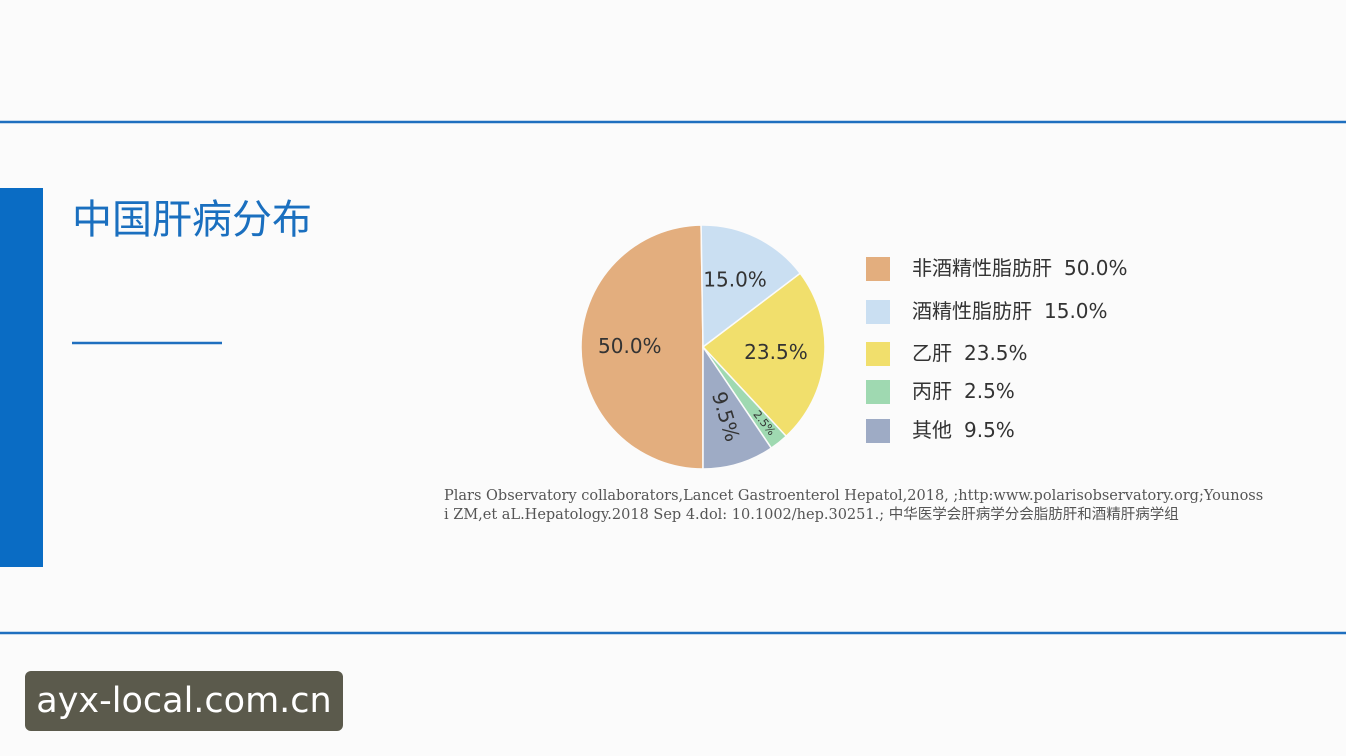  I want to click on legend-value: 15.0%, so click(1076, 311).